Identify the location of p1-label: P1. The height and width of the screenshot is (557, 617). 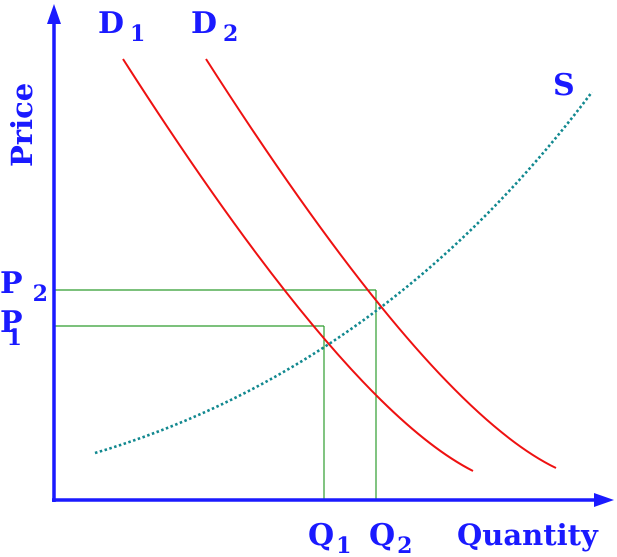
(11, 328).